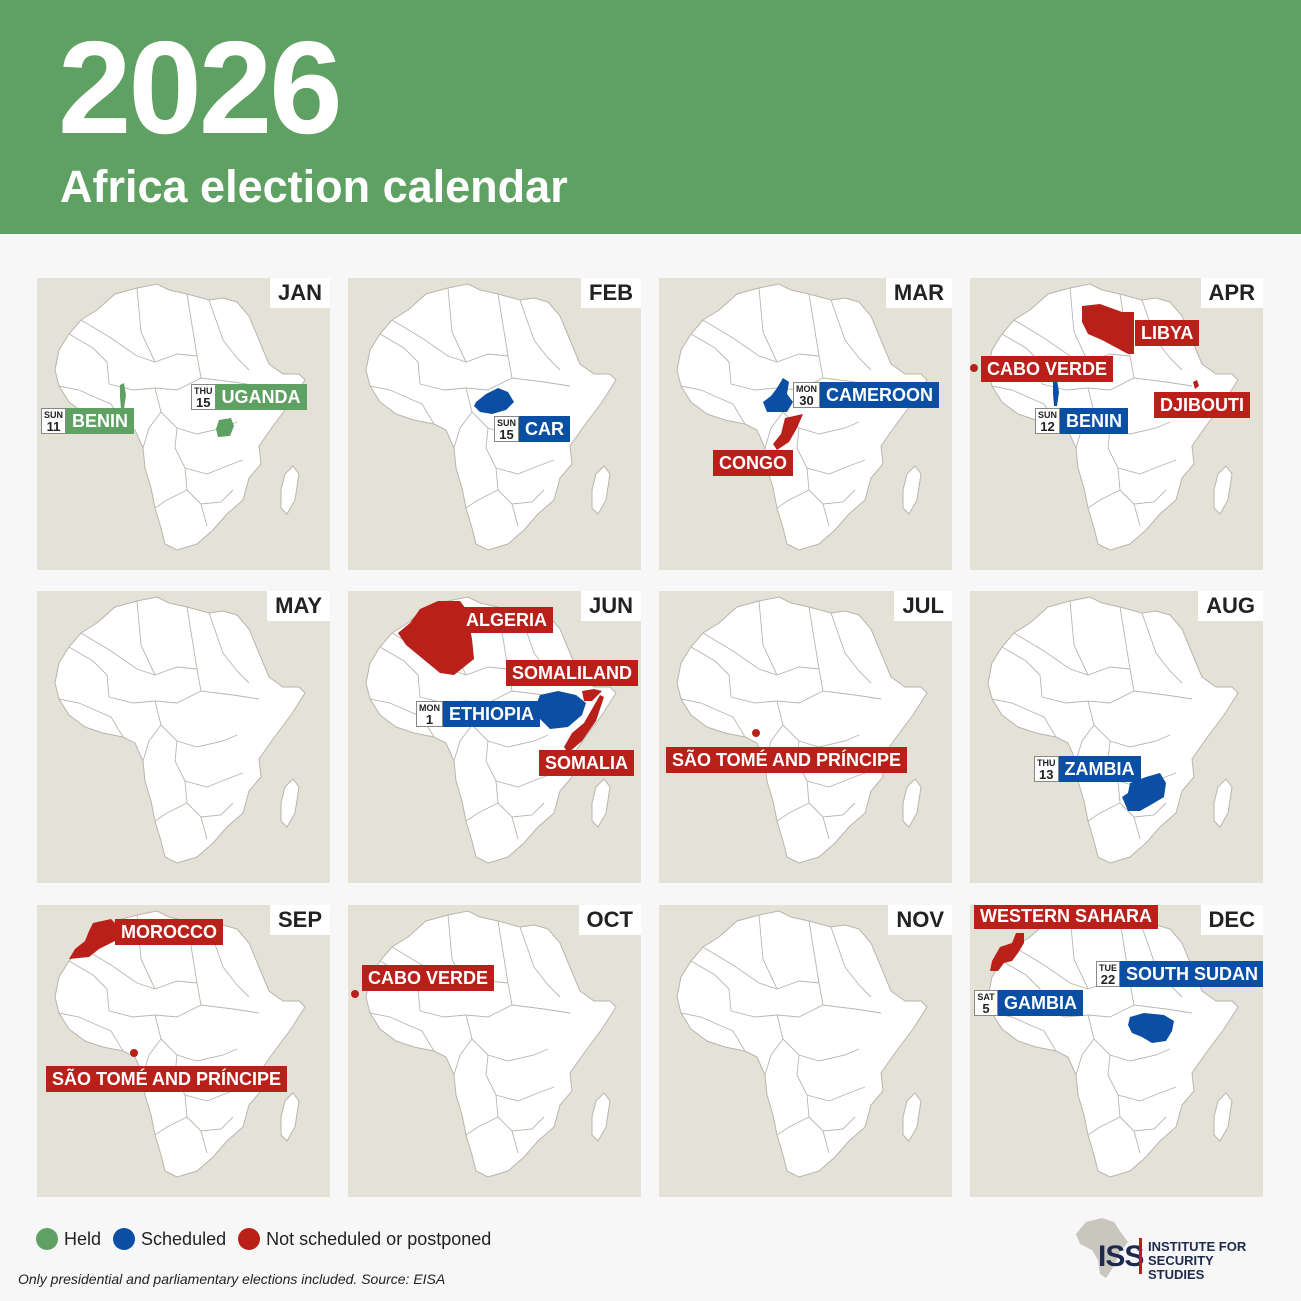 The height and width of the screenshot is (1301, 1301). Describe the element at coordinates (545, 429) in the screenshot. I see `country-label: CAR` at that location.